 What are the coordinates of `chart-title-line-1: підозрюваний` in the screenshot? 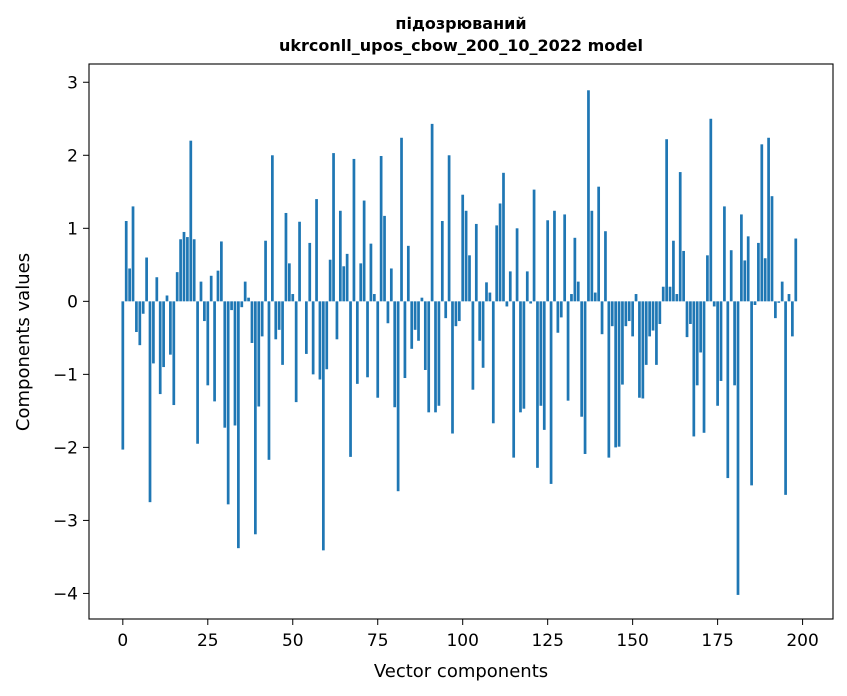 It's located at (460, 23).